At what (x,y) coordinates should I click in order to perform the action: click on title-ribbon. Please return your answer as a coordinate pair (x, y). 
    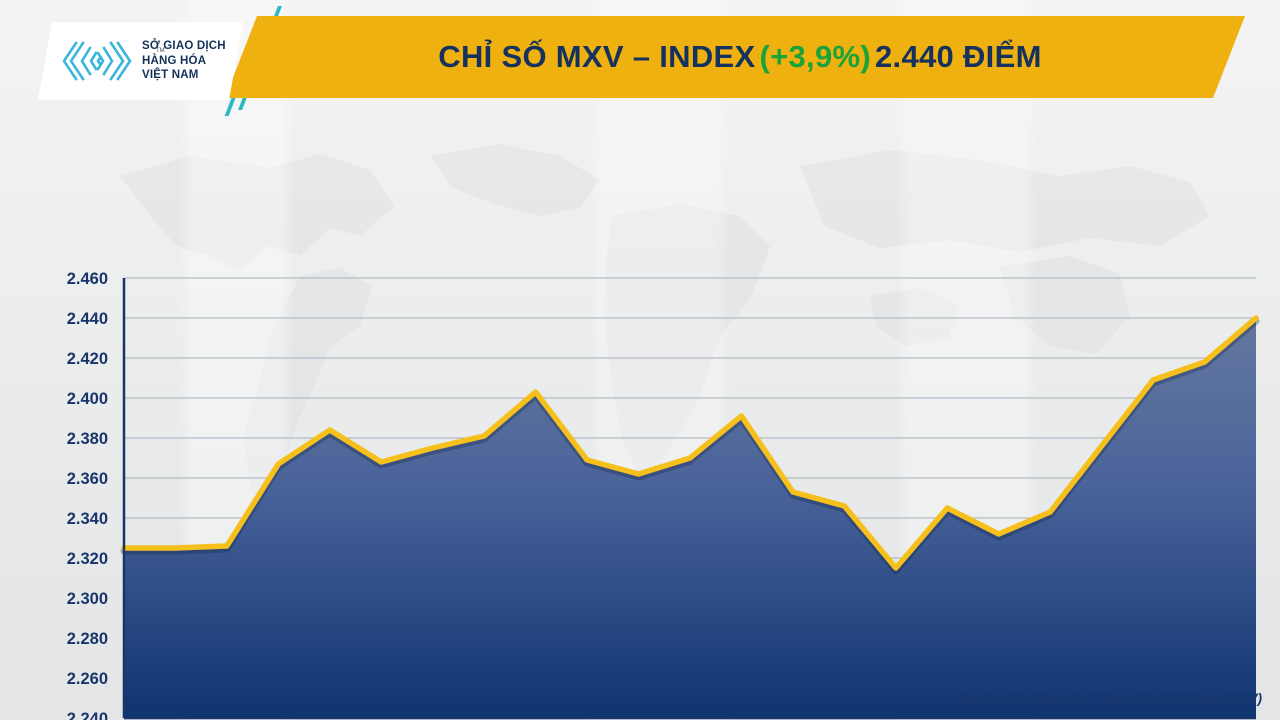
    Looking at the image, I should click on (735, 57).